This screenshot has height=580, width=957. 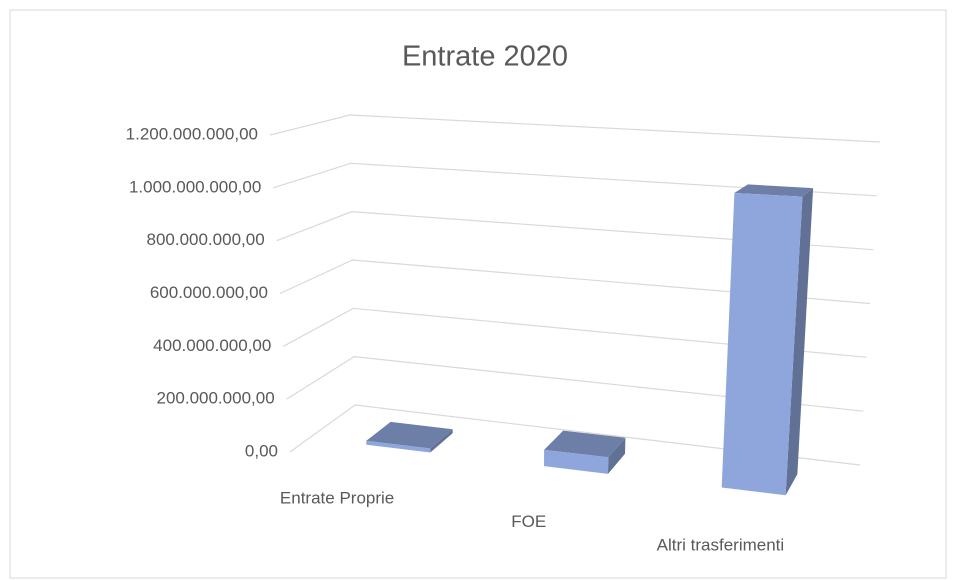 What do you see at coordinates (337, 497) in the screenshot?
I see `x-tick-label: Entrate Proprie` at bounding box center [337, 497].